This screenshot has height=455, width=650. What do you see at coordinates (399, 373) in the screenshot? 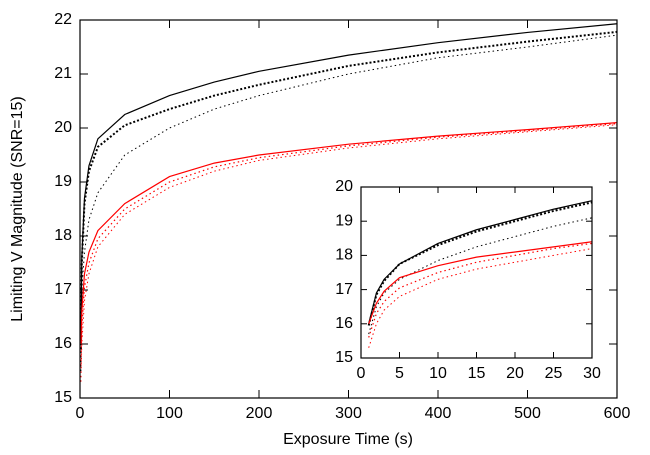
I see `x-tick-label: 5` at bounding box center [399, 373].